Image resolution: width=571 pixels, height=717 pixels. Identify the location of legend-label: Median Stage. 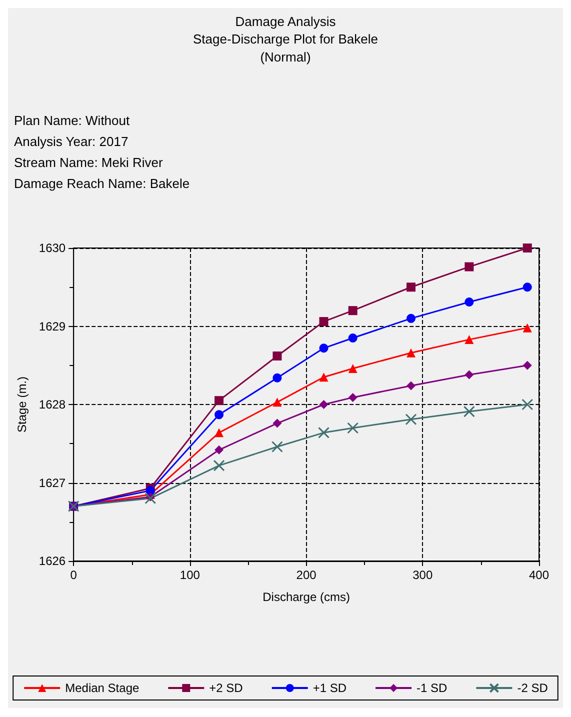
(102, 688).